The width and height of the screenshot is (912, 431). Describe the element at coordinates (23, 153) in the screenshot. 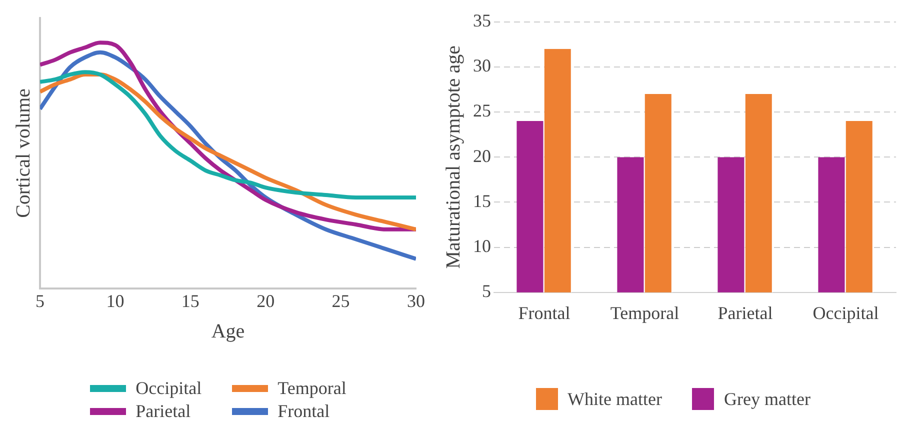

I see `y-axis-title: Cortical volume` at that location.